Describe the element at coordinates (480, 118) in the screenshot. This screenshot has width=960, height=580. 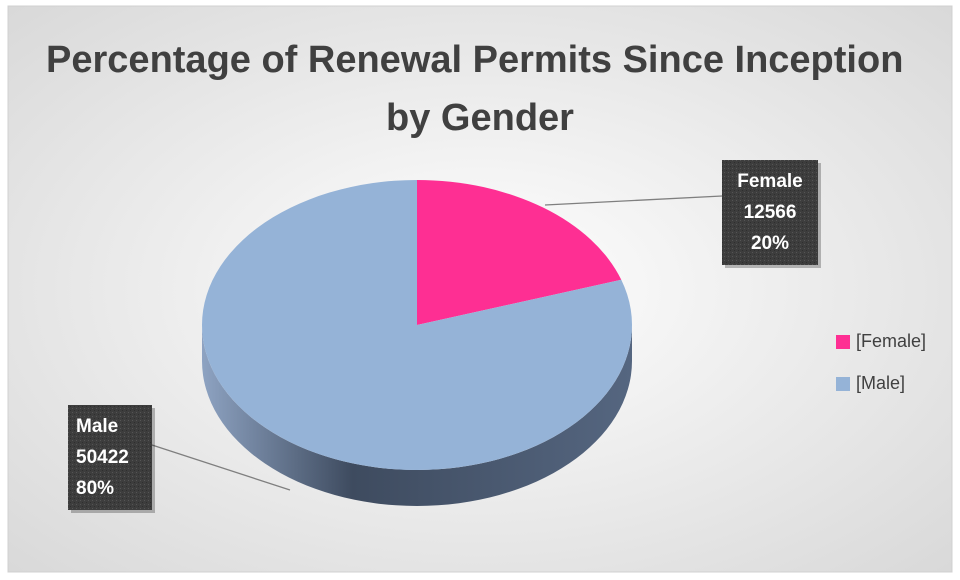
I see `title-line: by Gender` at that location.